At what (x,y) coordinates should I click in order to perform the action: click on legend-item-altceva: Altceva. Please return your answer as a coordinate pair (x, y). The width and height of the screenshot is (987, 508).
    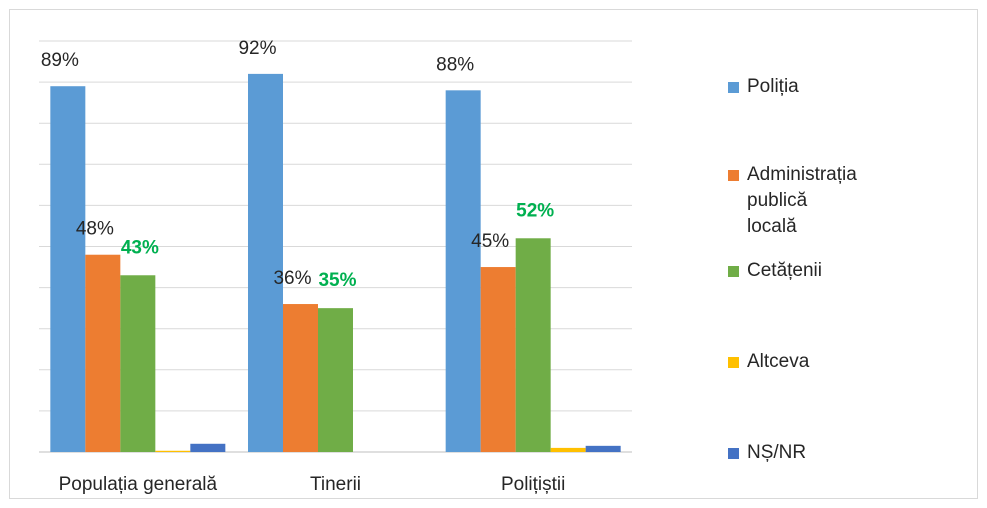
    Looking at the image, I should click on (768, 362).